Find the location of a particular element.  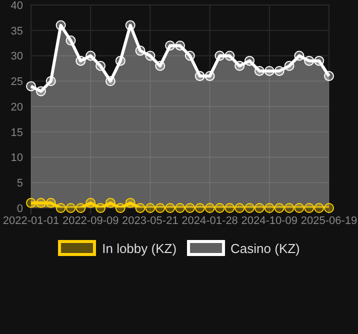

y-tick-label: 40 is located at coordinates (16, 6).